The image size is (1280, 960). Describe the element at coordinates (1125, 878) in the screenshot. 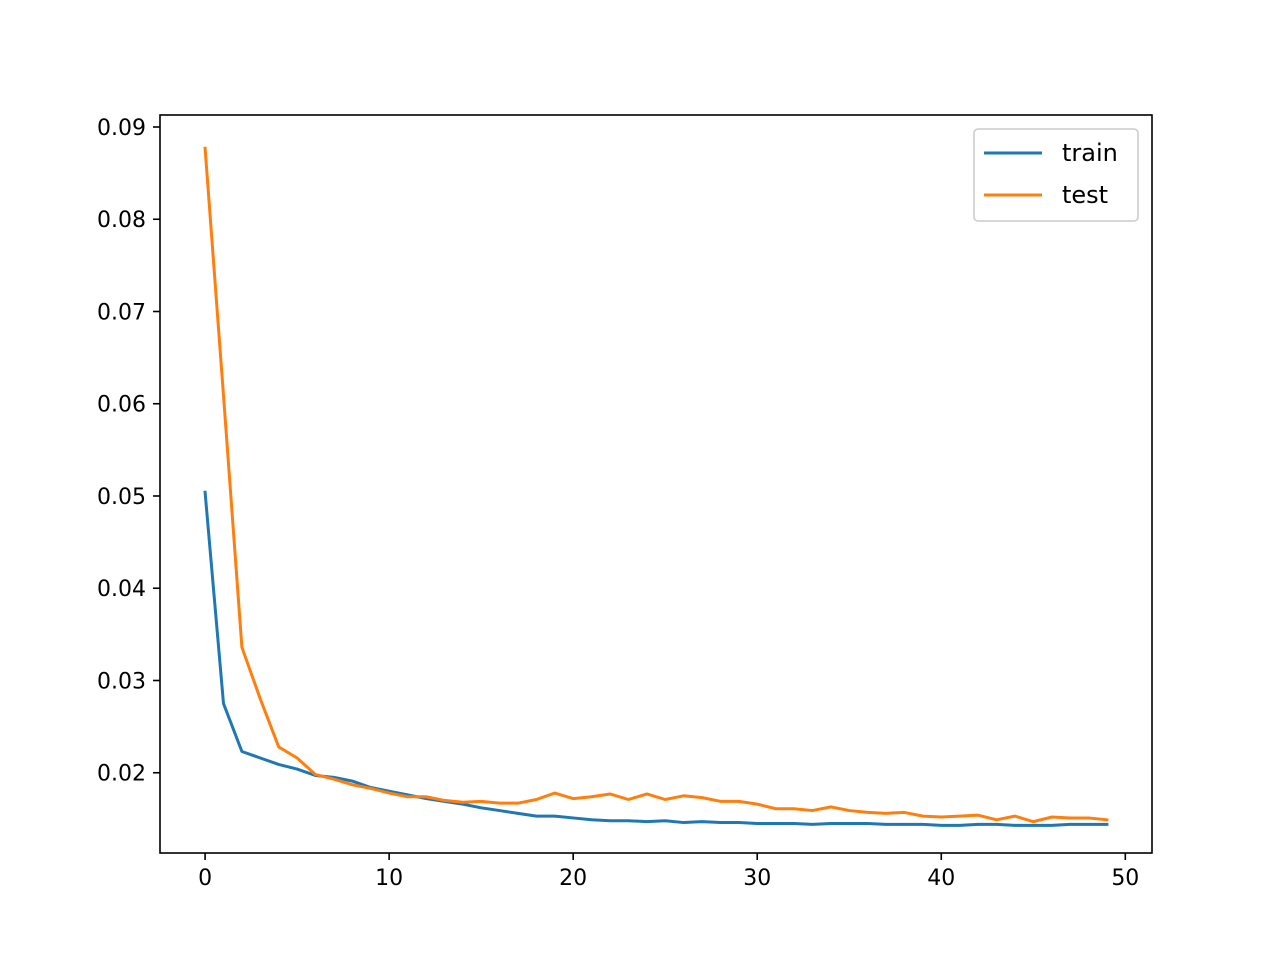

I see `x-tick-label: 50` at that location.